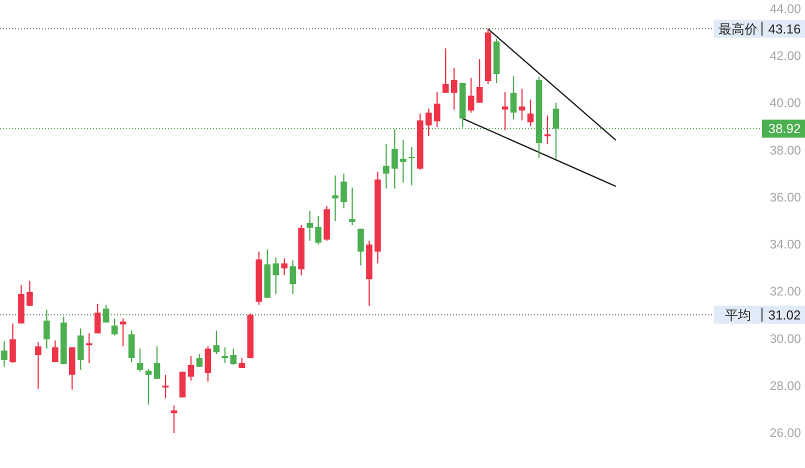 Image resolution: width=805 pixels, height=468 pixels. What do you see at coordinates (785, 245) in the screenshot?
I see `y-tick-label: 34.00` at bounding box center [785, 245].